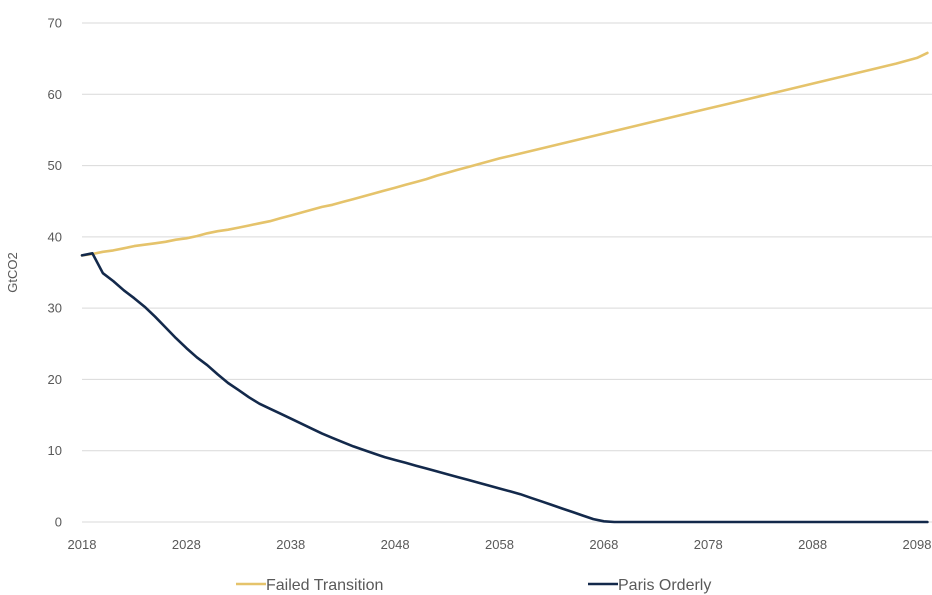 This screenshot has width=932, height=595. What do you see at coordinates (55, 273) in the screenshot?
I see `y-axis-tick-labels: 0 10 20 30 40 50 60 70` at bounding box center [55, 273].